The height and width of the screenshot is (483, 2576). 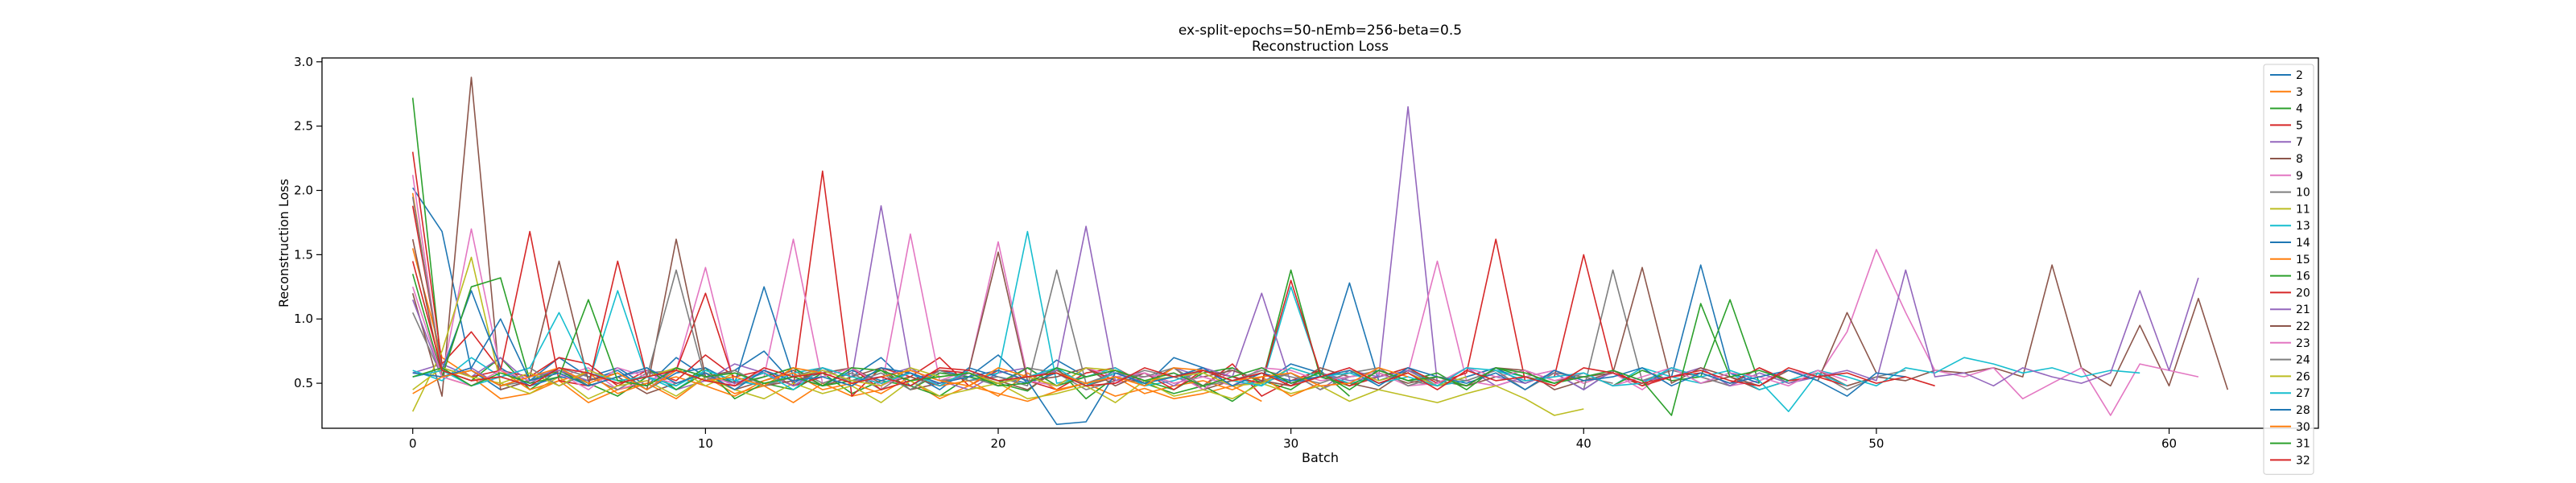 I want to click on legend-label-5: 5, so click(x=2299, y=126).